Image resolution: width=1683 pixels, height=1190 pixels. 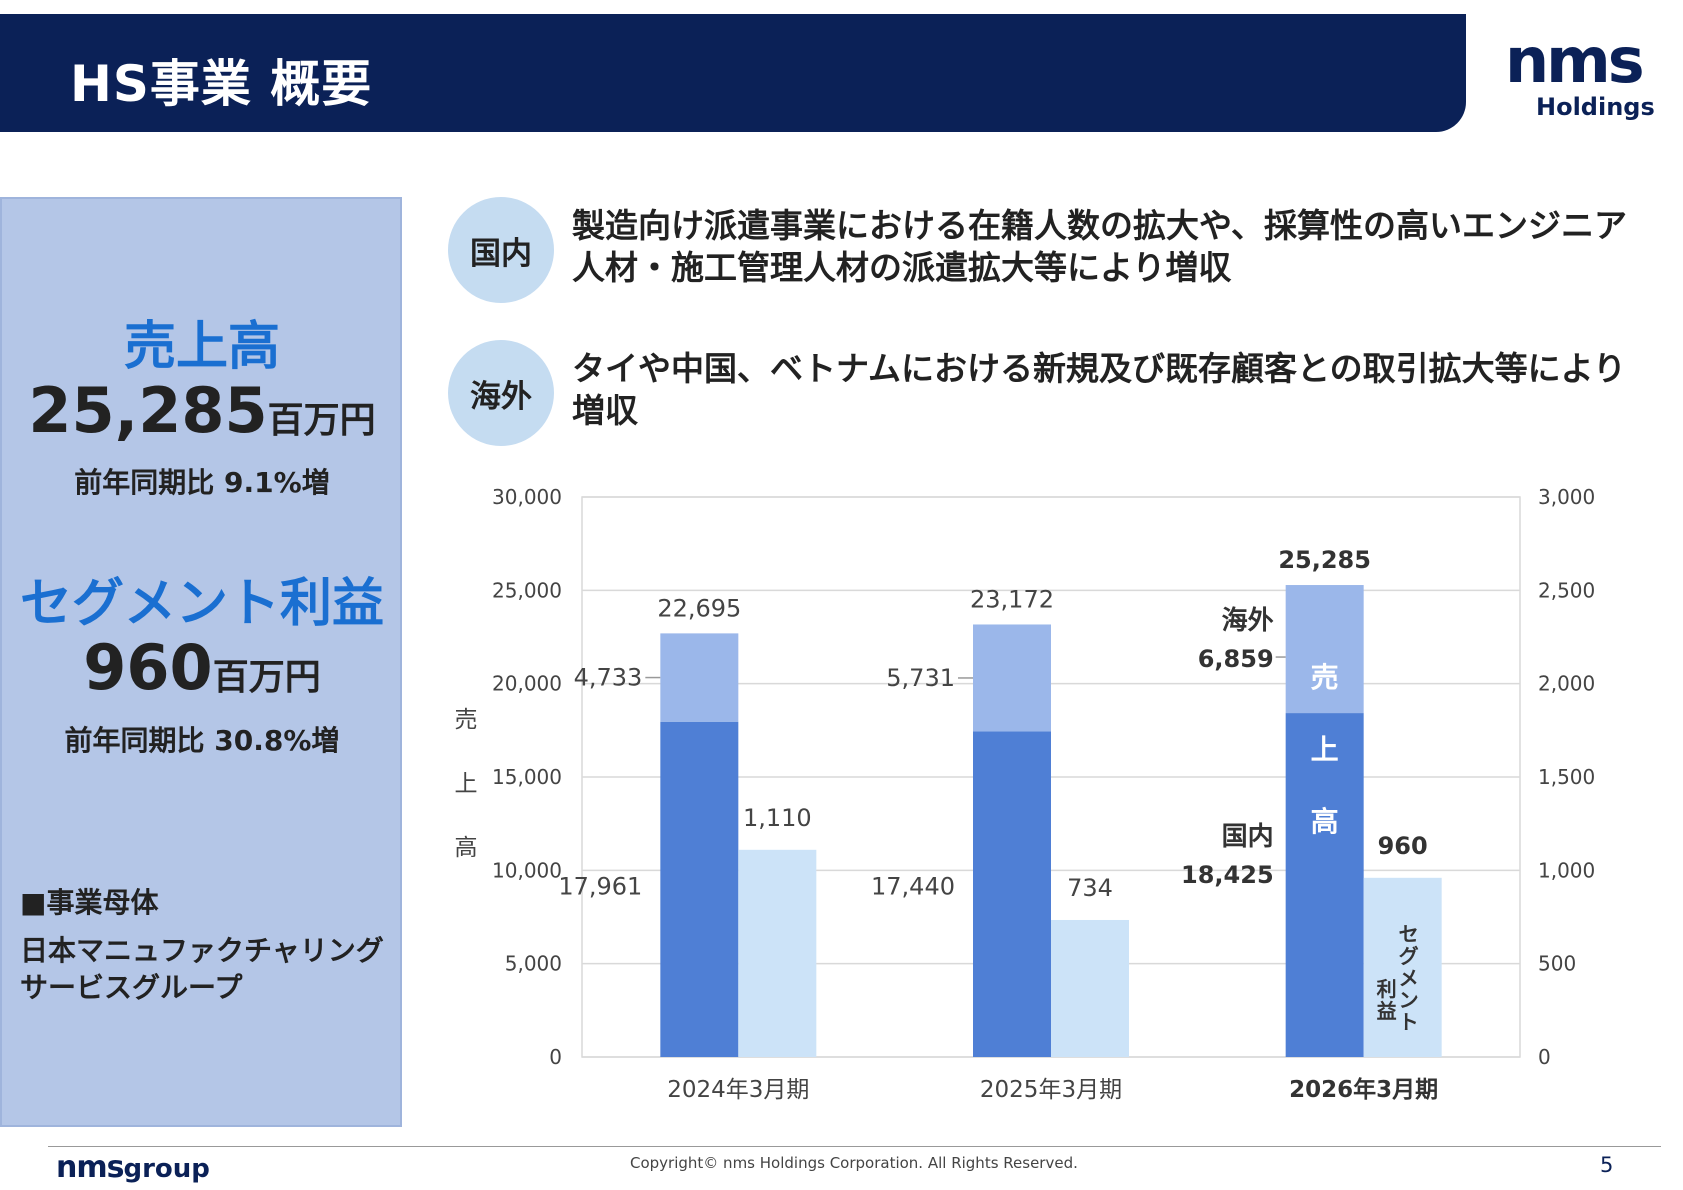 What do you see at coordinates (201, 347) in the screenshot?
I see `sales-label: 売上高` at bounding box center [201, 347].